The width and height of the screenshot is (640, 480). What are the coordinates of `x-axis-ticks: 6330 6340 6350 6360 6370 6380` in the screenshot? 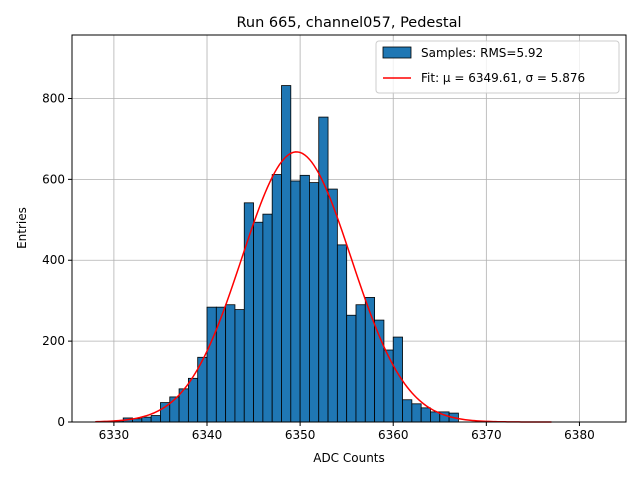 It's located at (347, 432).